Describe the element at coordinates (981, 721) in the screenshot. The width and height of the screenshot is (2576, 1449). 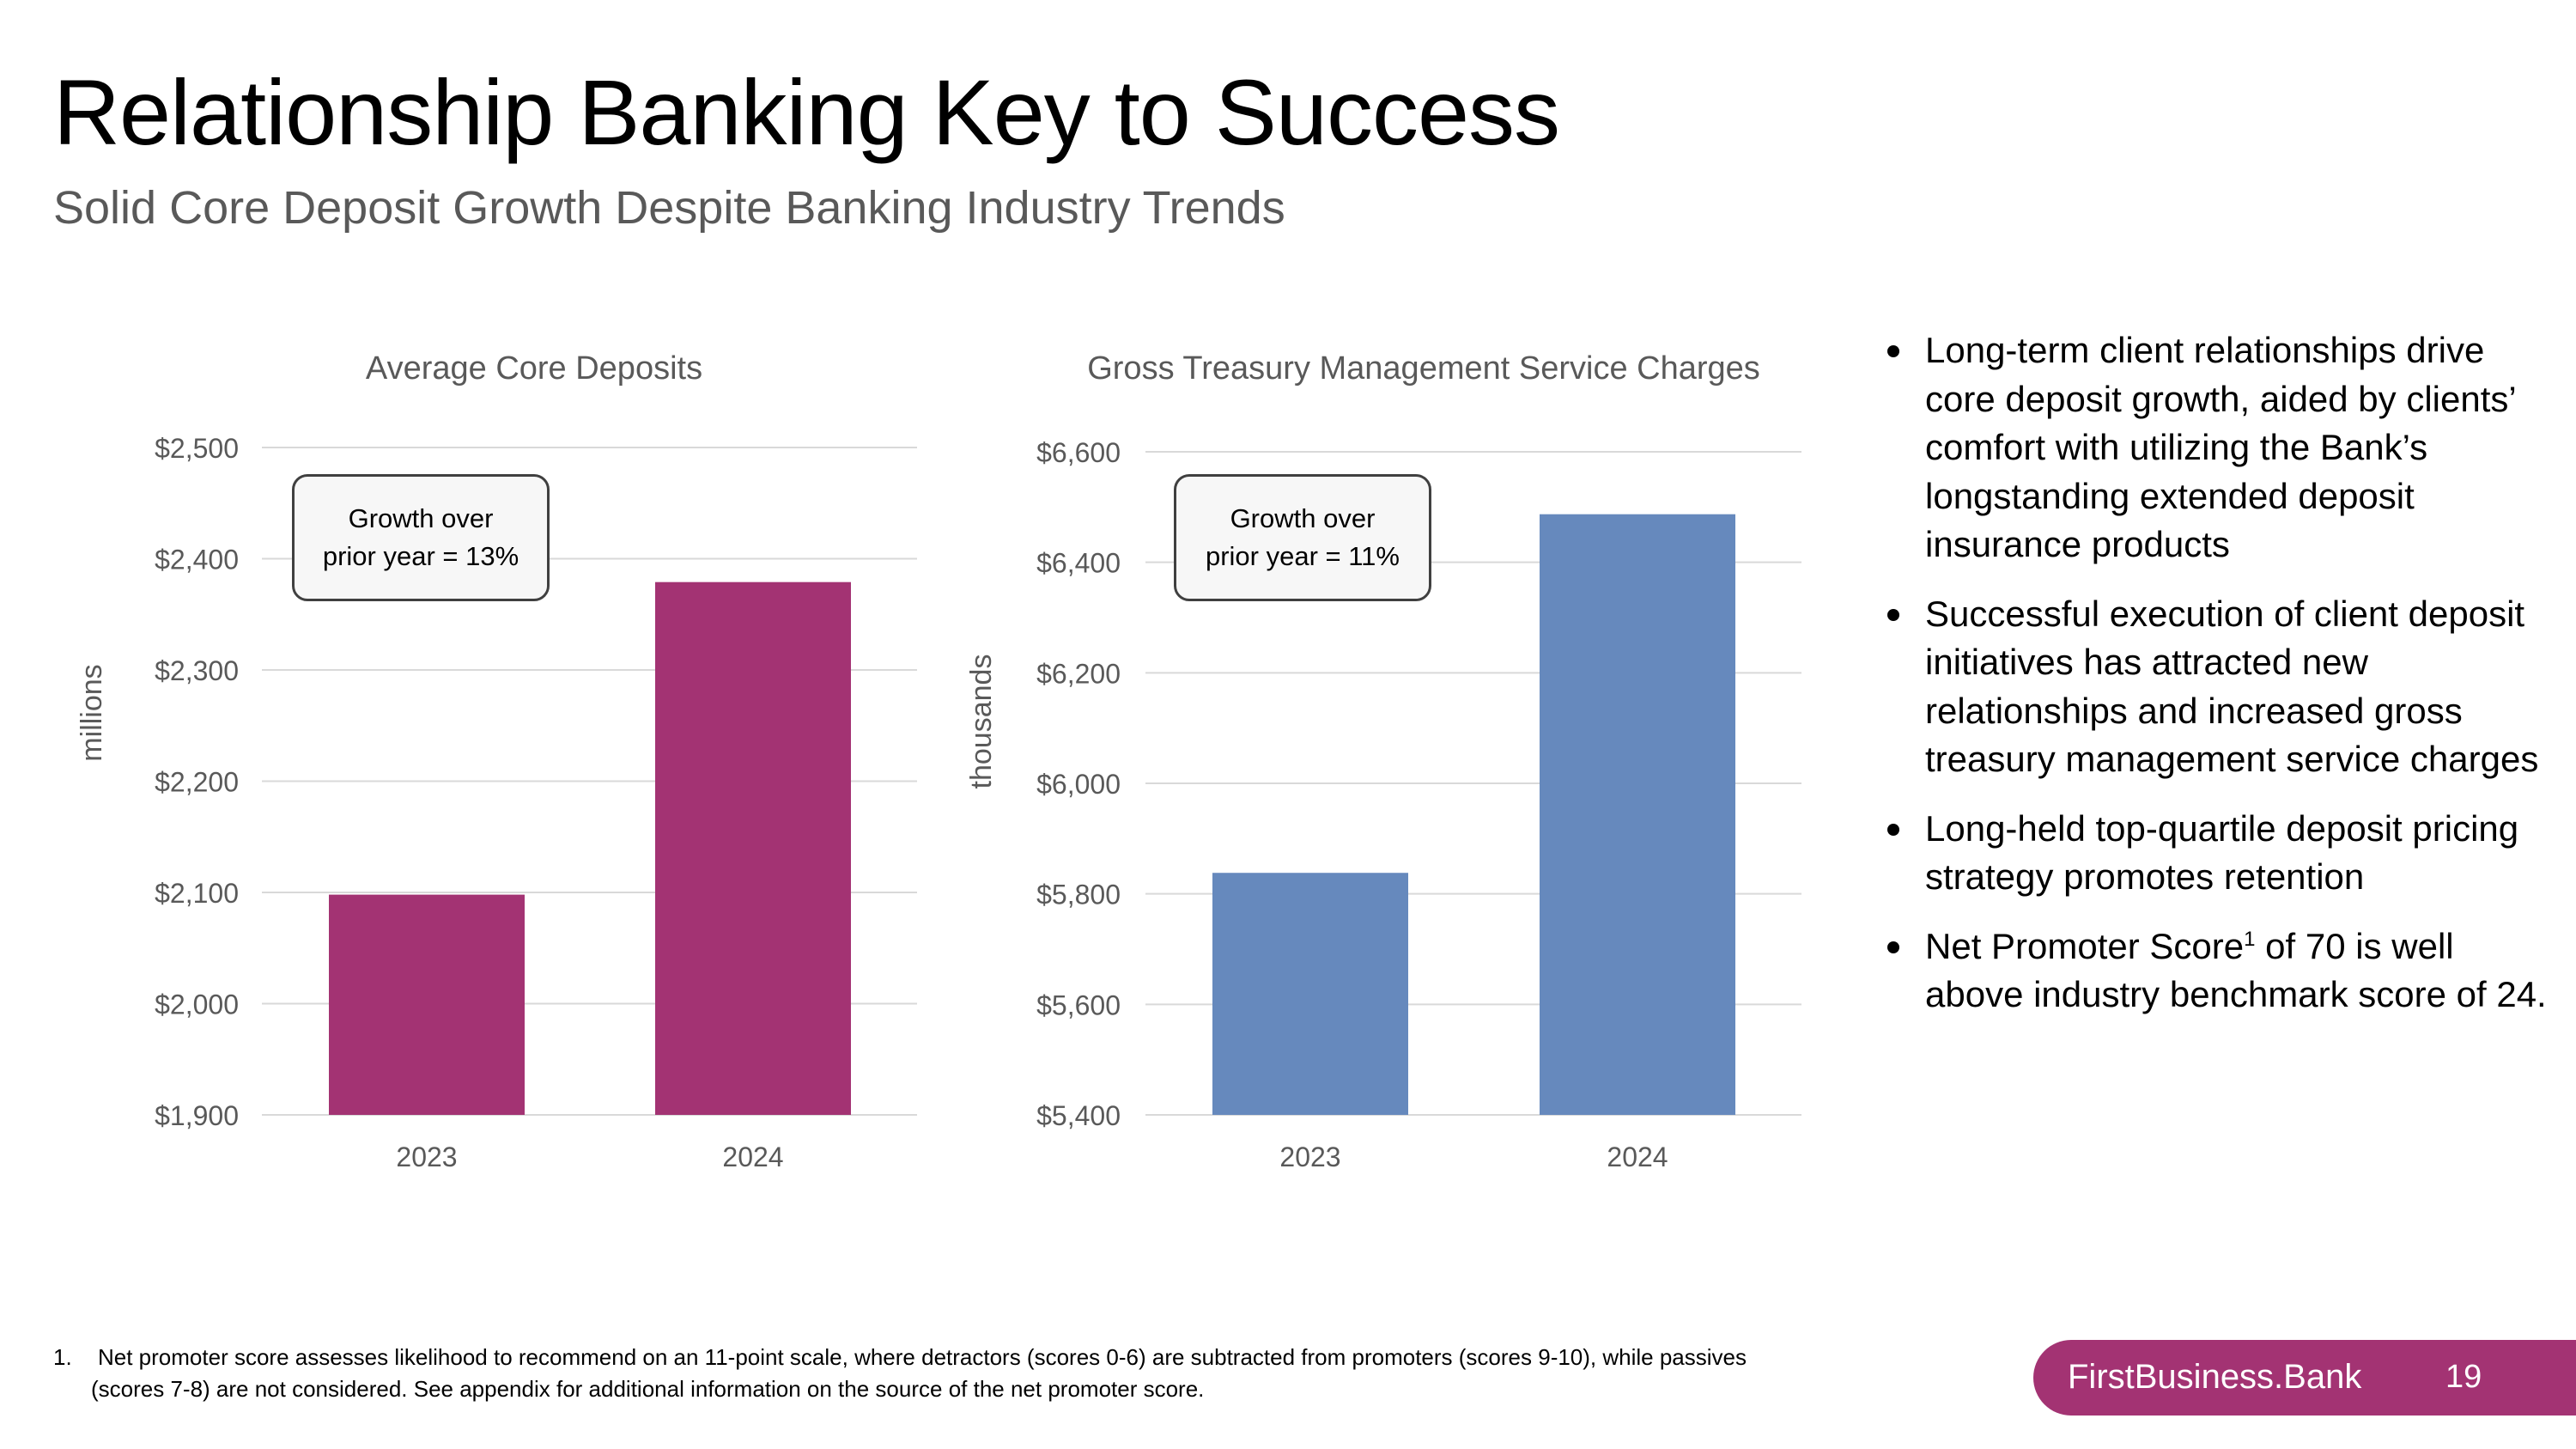
I see `y-axis-label: thousands` at that location.